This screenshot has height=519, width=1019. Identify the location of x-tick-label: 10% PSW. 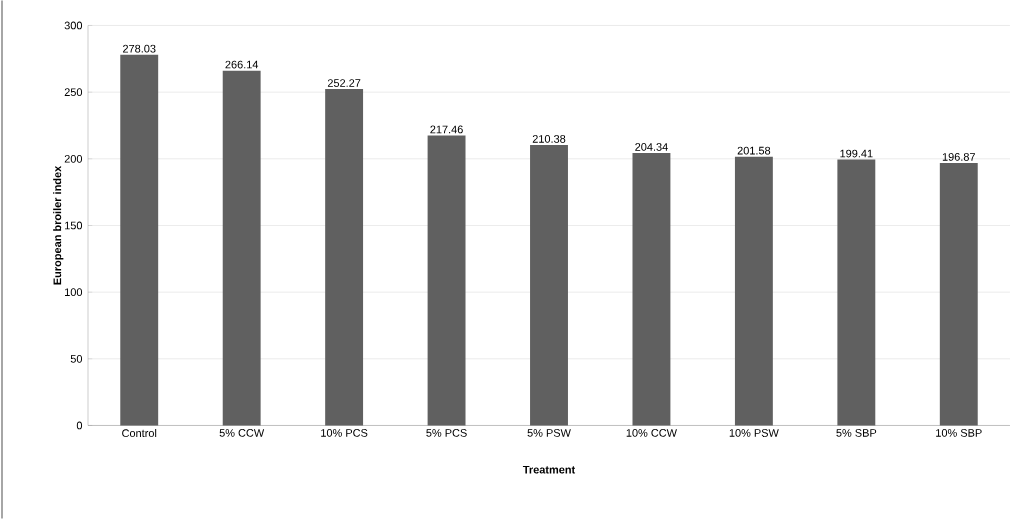
(754, 433).